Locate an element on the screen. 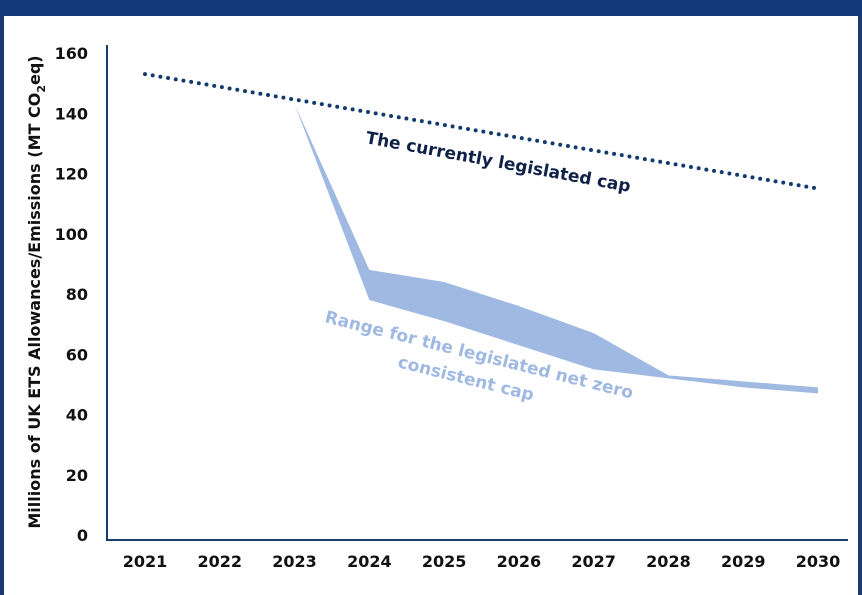  y-tick-label: 100 is located at coordinates (71, 234).